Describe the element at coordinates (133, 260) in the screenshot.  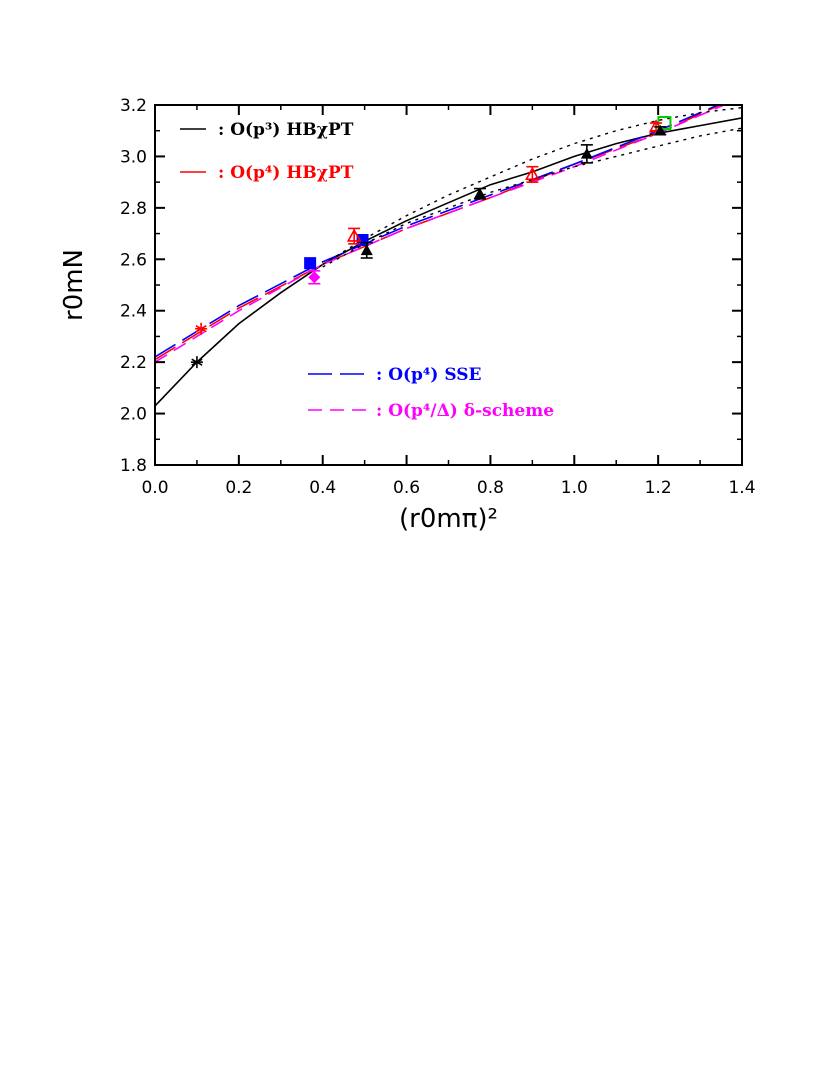
I see `y-tick-label: 2.6` at that location.